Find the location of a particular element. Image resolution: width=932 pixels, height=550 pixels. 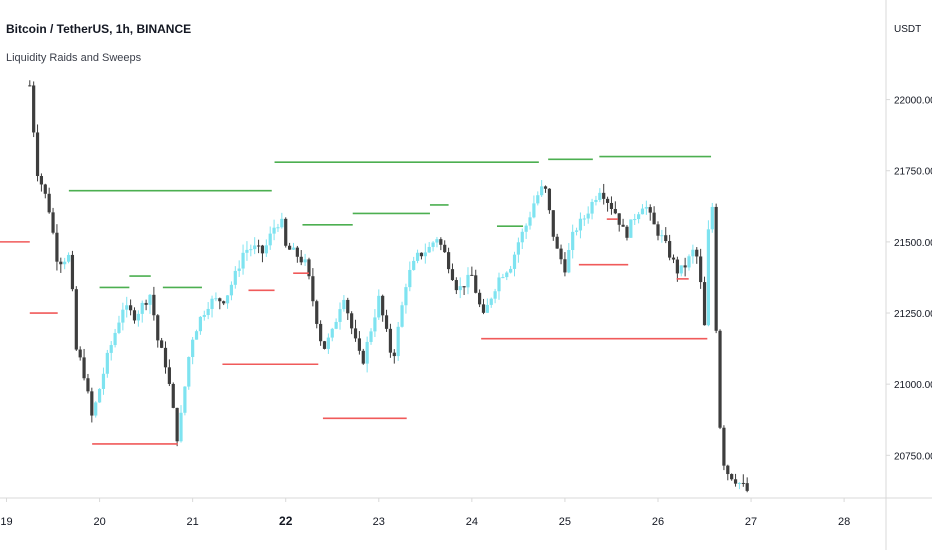

x-tick-label: 19 is located at coordinates (6, 522).